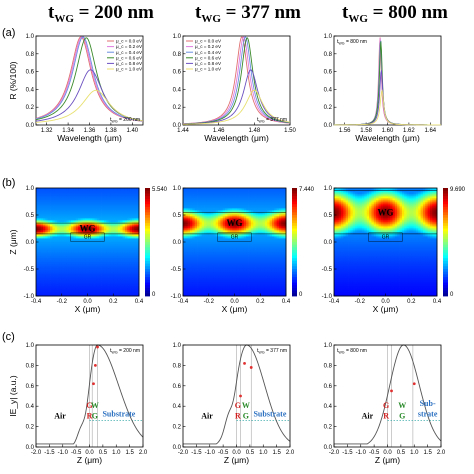 Image resolution: width=474 pixels, height=474 pixels. What do you see at coordinates (147, 289) in the screenshot?
I see `colorbar-step` at bounding box center [147, 289].